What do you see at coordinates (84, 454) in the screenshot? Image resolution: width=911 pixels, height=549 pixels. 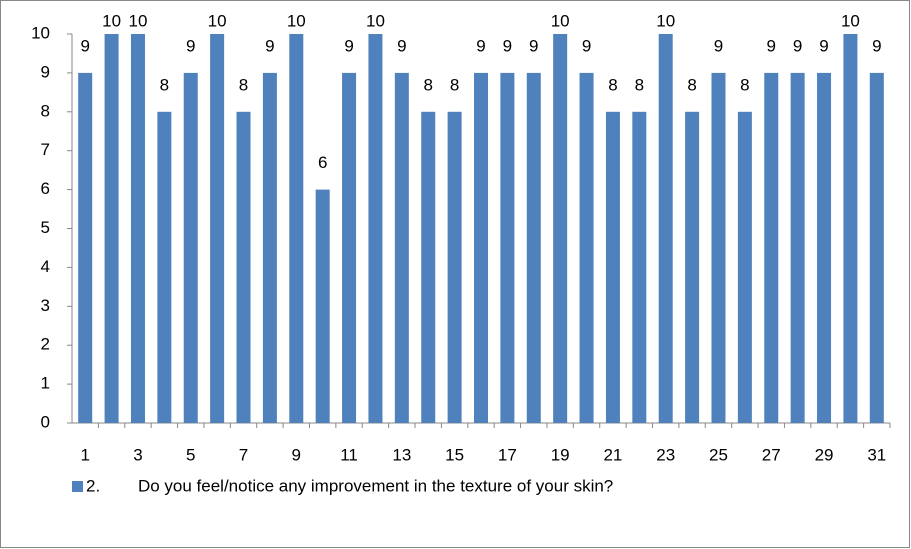 I see `x-tick-label: 1` at bounding box center [84, 454].